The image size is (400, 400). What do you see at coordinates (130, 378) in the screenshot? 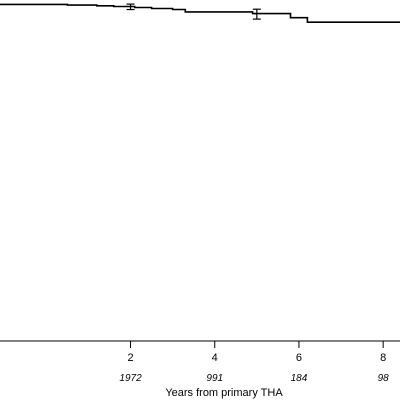
I see `risk-count-label: 1972` at bounding box center [130, 378].